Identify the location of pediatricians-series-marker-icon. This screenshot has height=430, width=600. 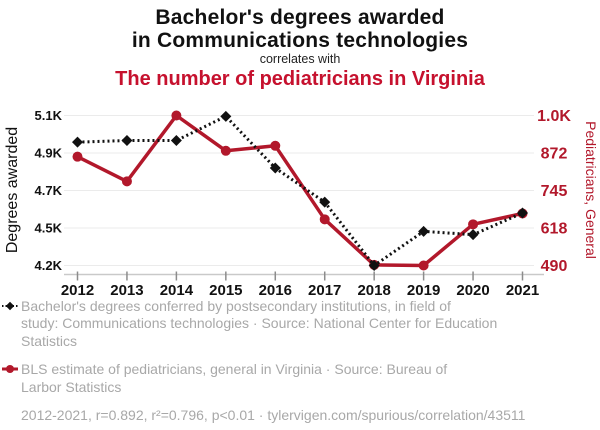
(10, 369).